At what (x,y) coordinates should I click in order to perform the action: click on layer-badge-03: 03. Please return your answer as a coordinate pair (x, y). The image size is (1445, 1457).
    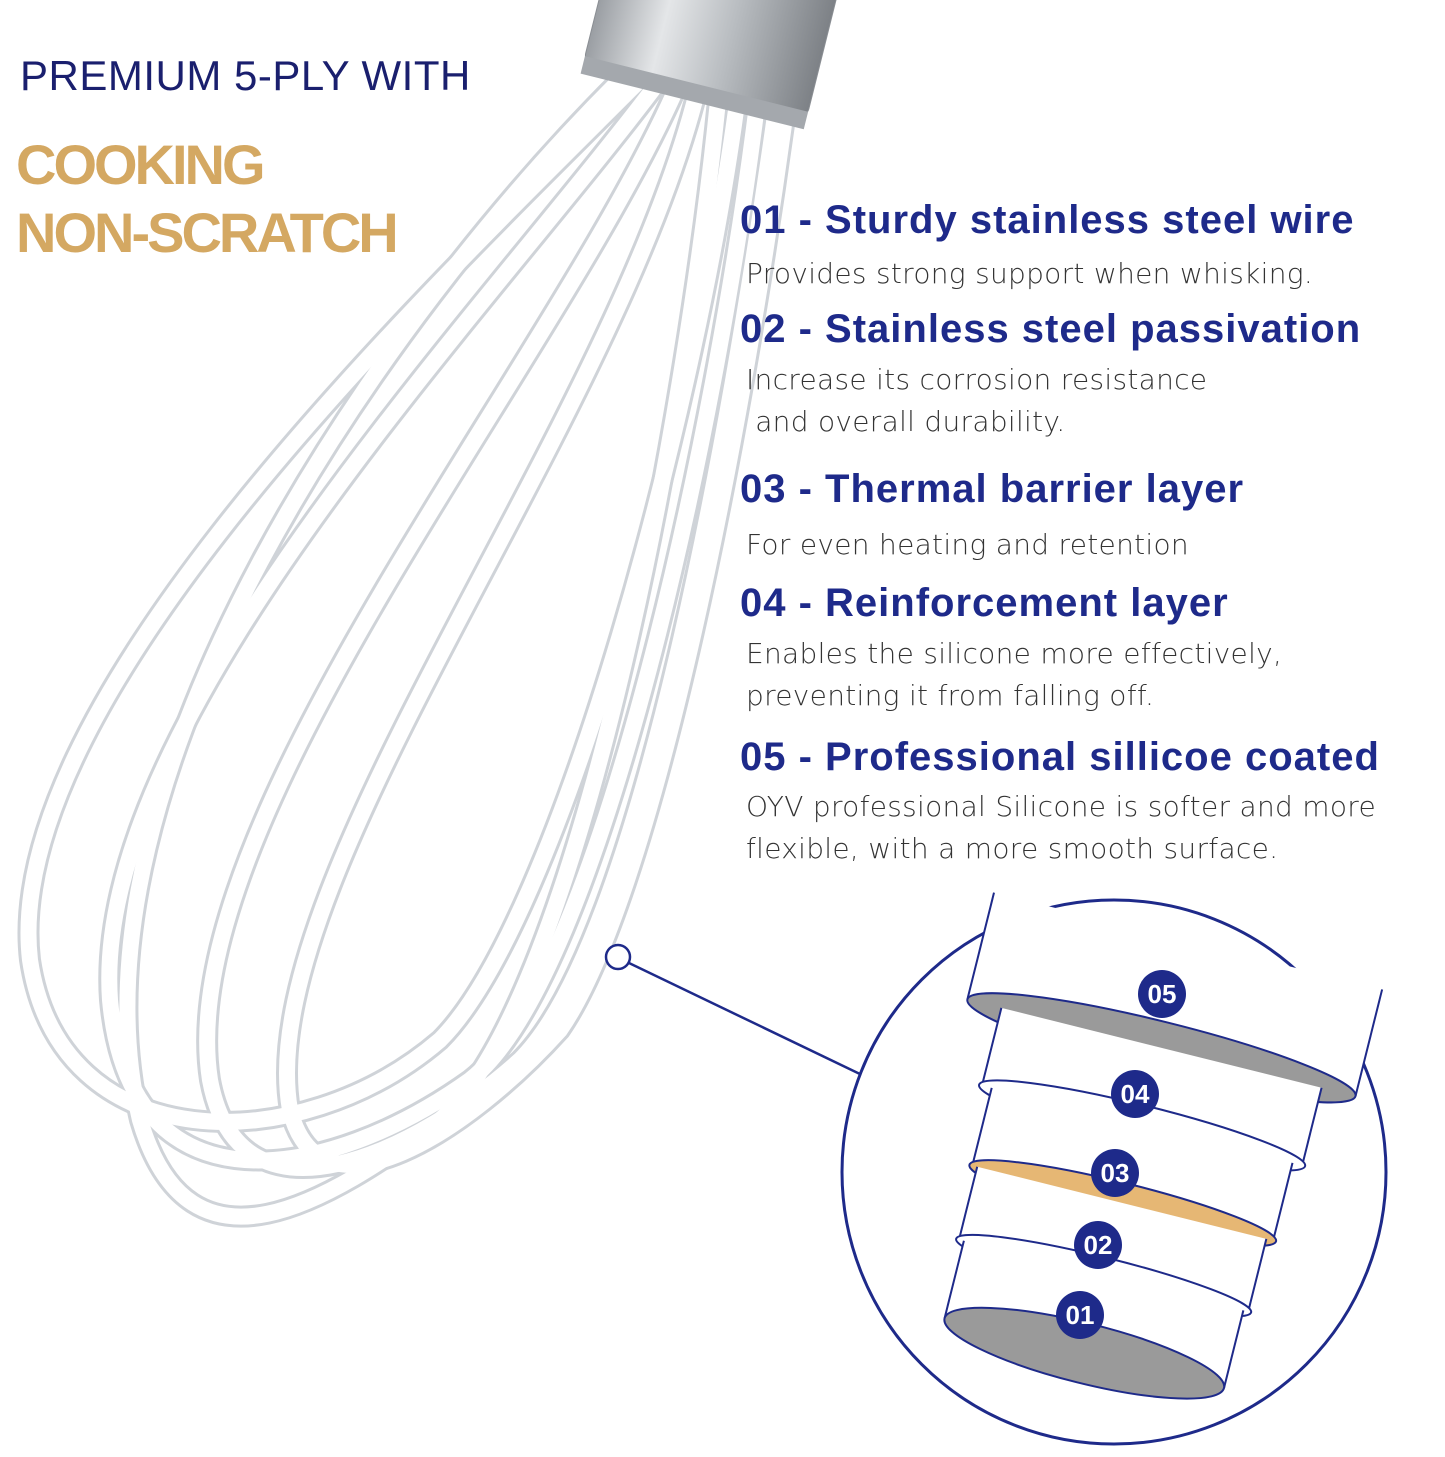
    Looking at the image, I should click on (1115, 1173).